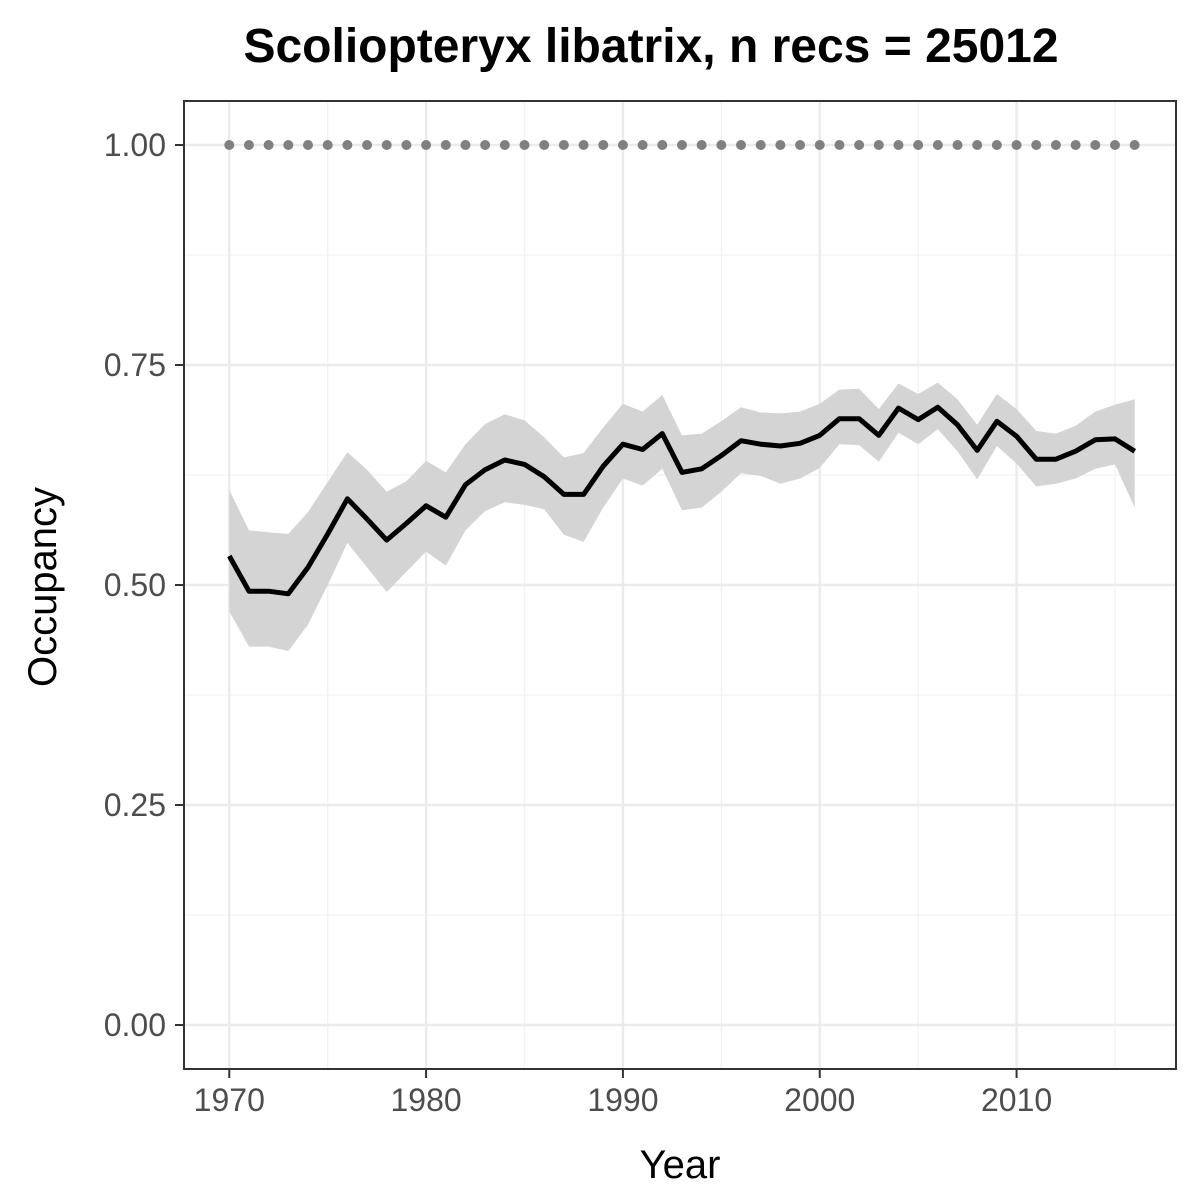  I want to click on x-tick-label: 1980, so click(426, 1100).